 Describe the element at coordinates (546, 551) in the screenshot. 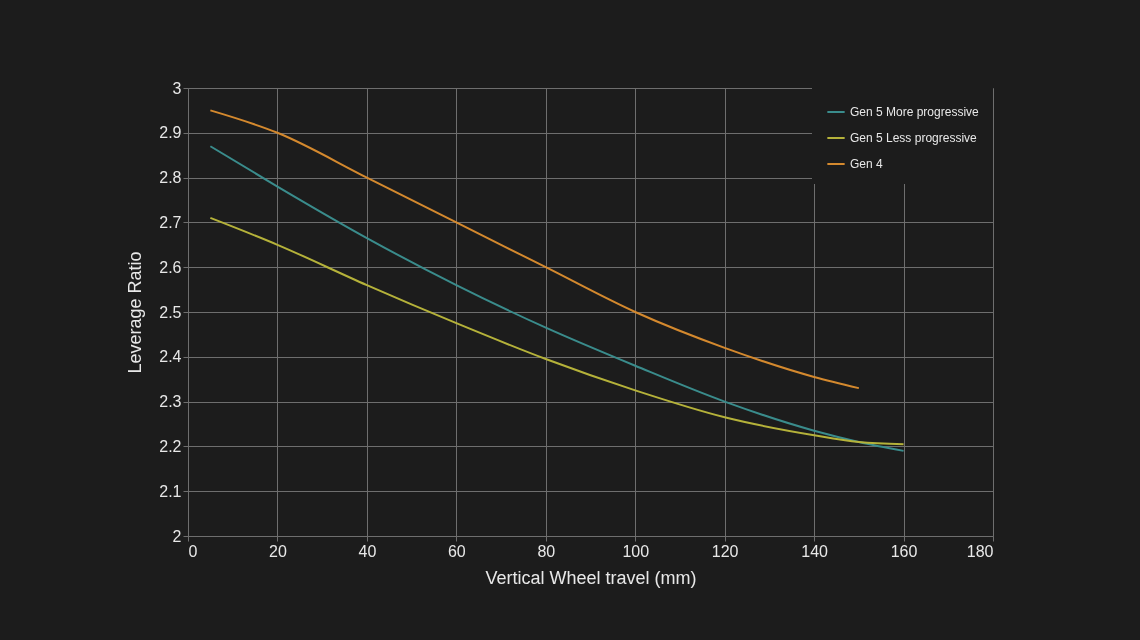

I see `x-tick-label: 80` at that location.